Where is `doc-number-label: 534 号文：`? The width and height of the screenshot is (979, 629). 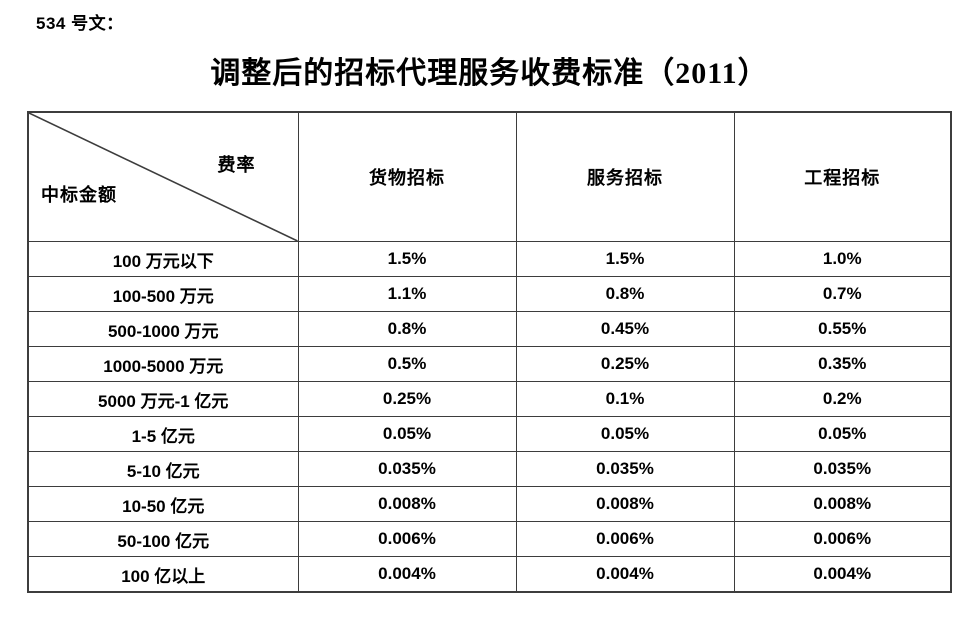 doc-number-label: 534 号文： is located at coordinates (80, 23).